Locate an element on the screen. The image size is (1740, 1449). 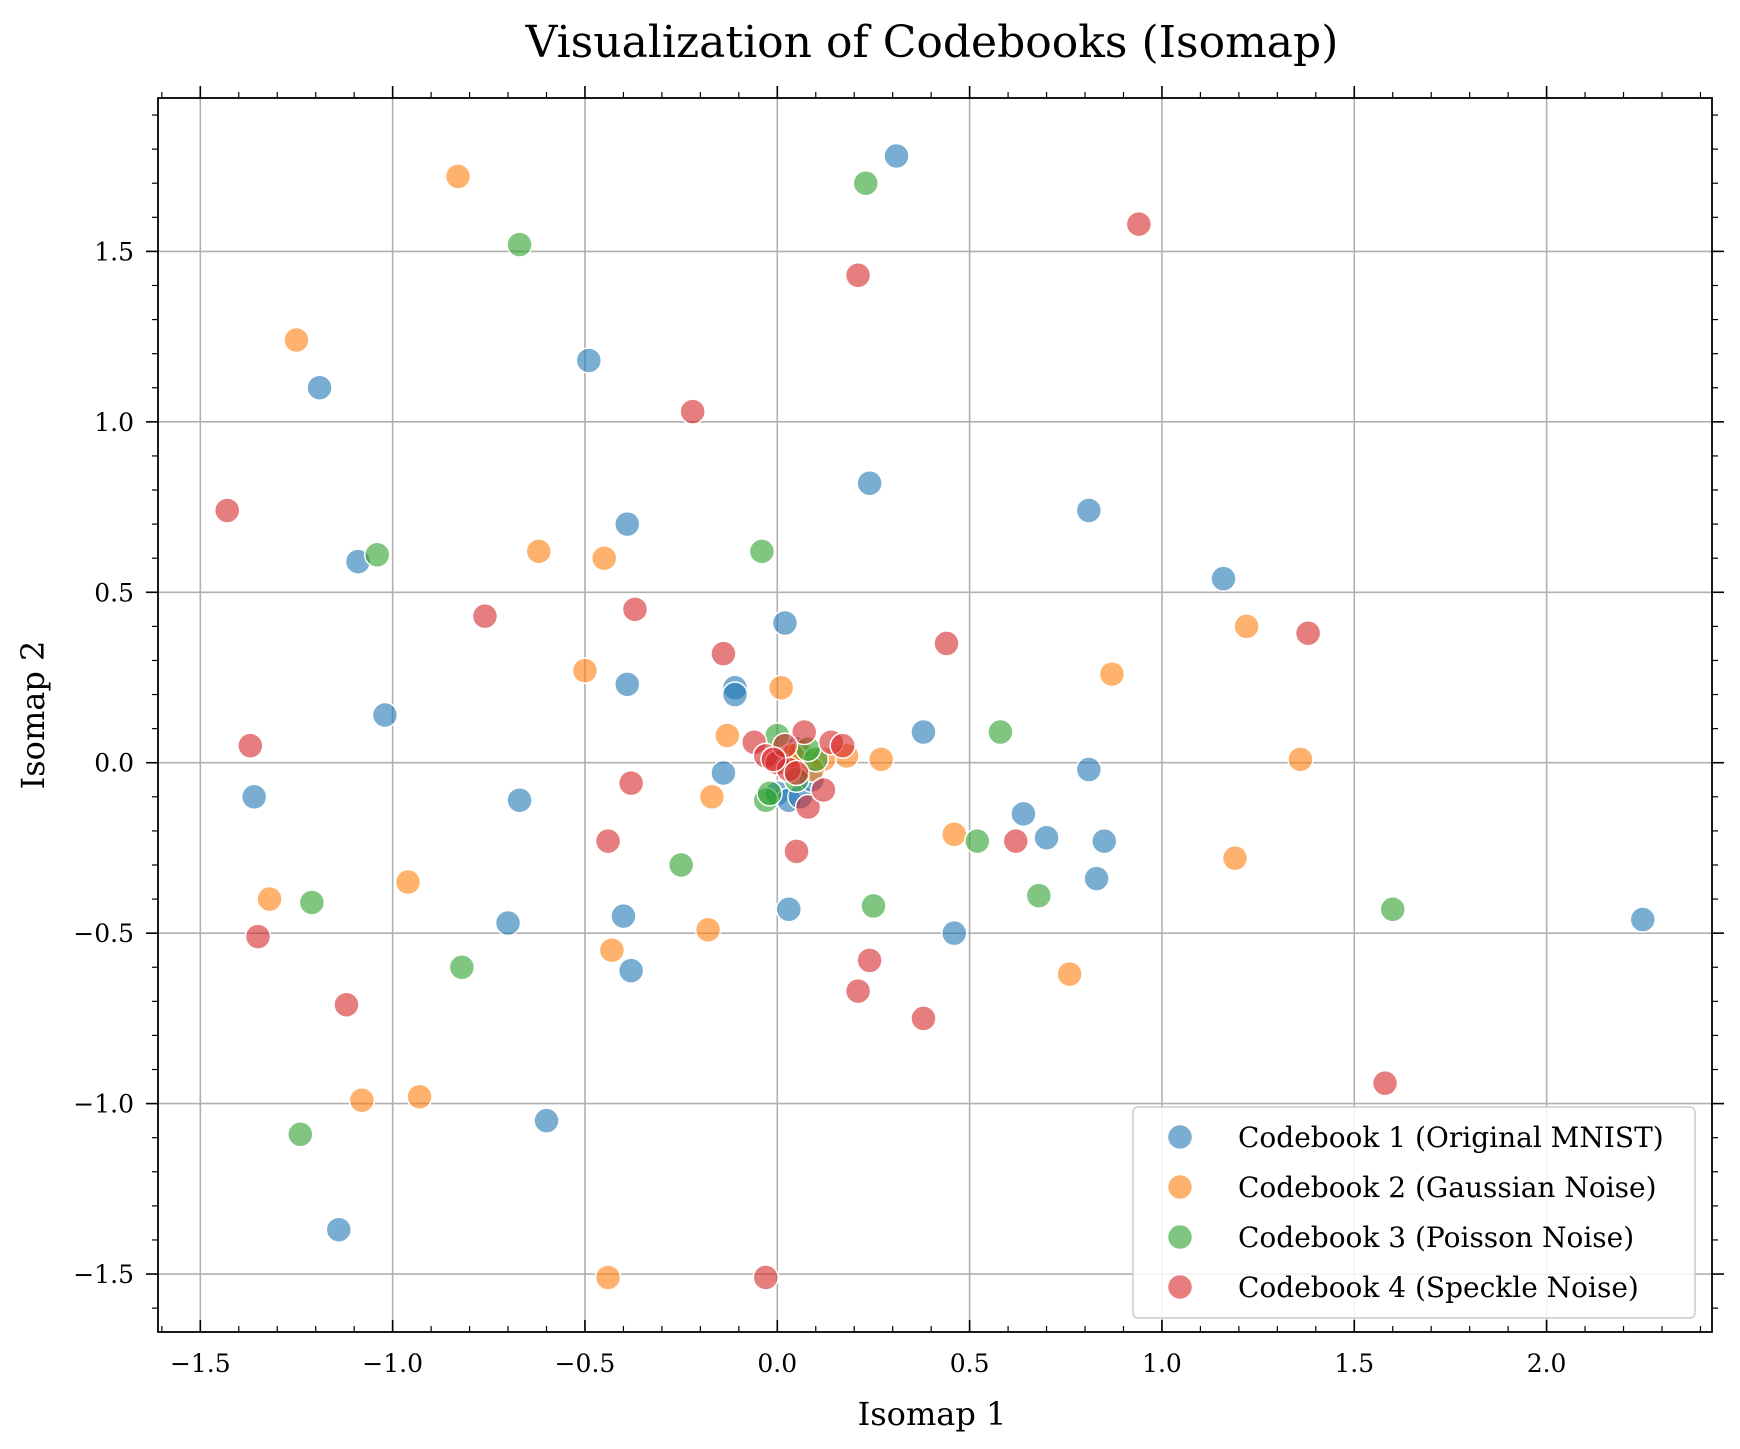
x-tick-label: −0.5 is located at coordinates (585, 1363).